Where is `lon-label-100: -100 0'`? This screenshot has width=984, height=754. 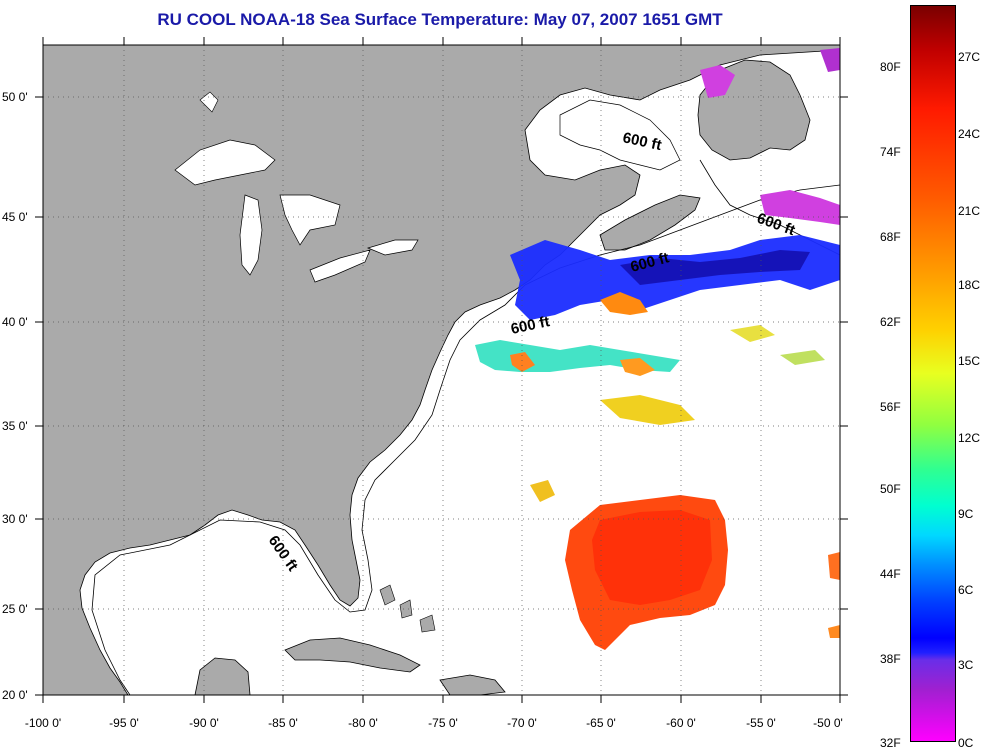
lon-label-100: -100 0' is located at coordinates (43, 723).